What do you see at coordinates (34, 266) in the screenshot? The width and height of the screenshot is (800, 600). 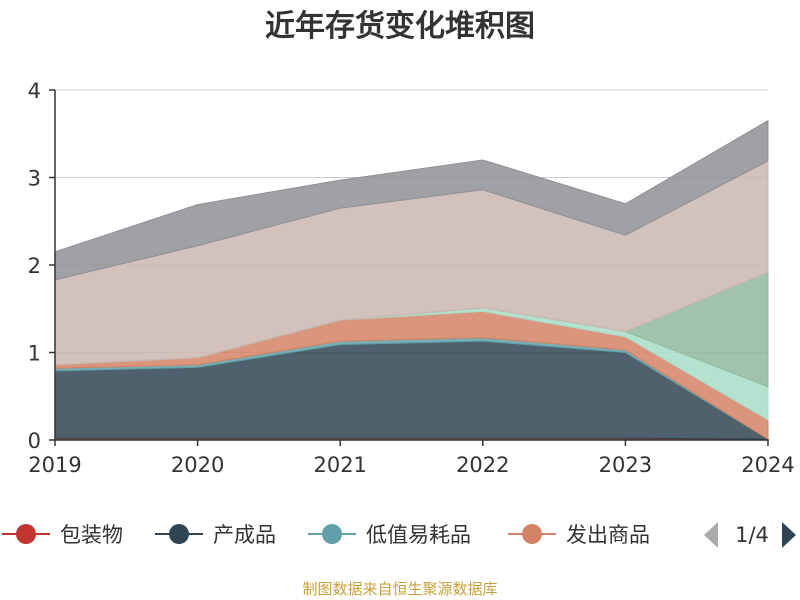 I see `y-tick-label: 2` at bounding box center [34, 266].